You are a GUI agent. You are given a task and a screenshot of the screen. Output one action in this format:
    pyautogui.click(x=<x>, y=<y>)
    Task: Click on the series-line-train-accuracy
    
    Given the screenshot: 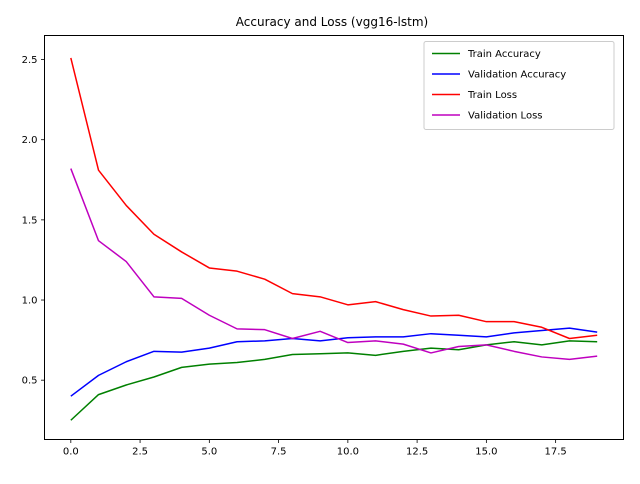 What is the action you would take?
    pyautogui.click(x=334, y=380)
    